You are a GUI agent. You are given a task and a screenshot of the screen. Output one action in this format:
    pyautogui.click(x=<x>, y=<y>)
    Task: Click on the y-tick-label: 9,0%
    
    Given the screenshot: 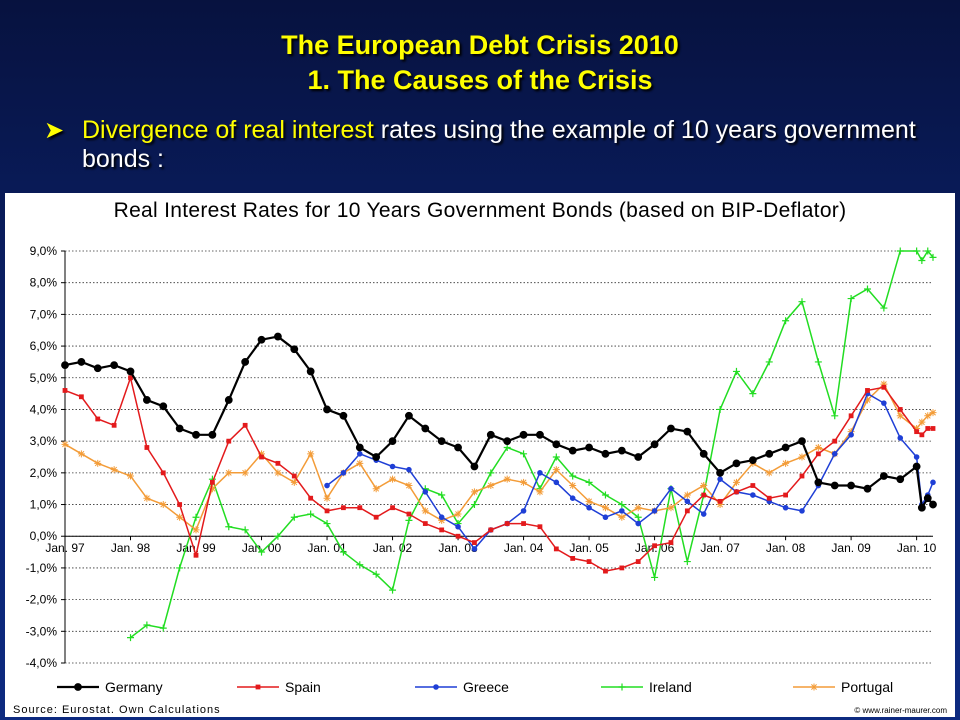 What is the action you would take?
    pyautogui.click(x=44, y=251)
    